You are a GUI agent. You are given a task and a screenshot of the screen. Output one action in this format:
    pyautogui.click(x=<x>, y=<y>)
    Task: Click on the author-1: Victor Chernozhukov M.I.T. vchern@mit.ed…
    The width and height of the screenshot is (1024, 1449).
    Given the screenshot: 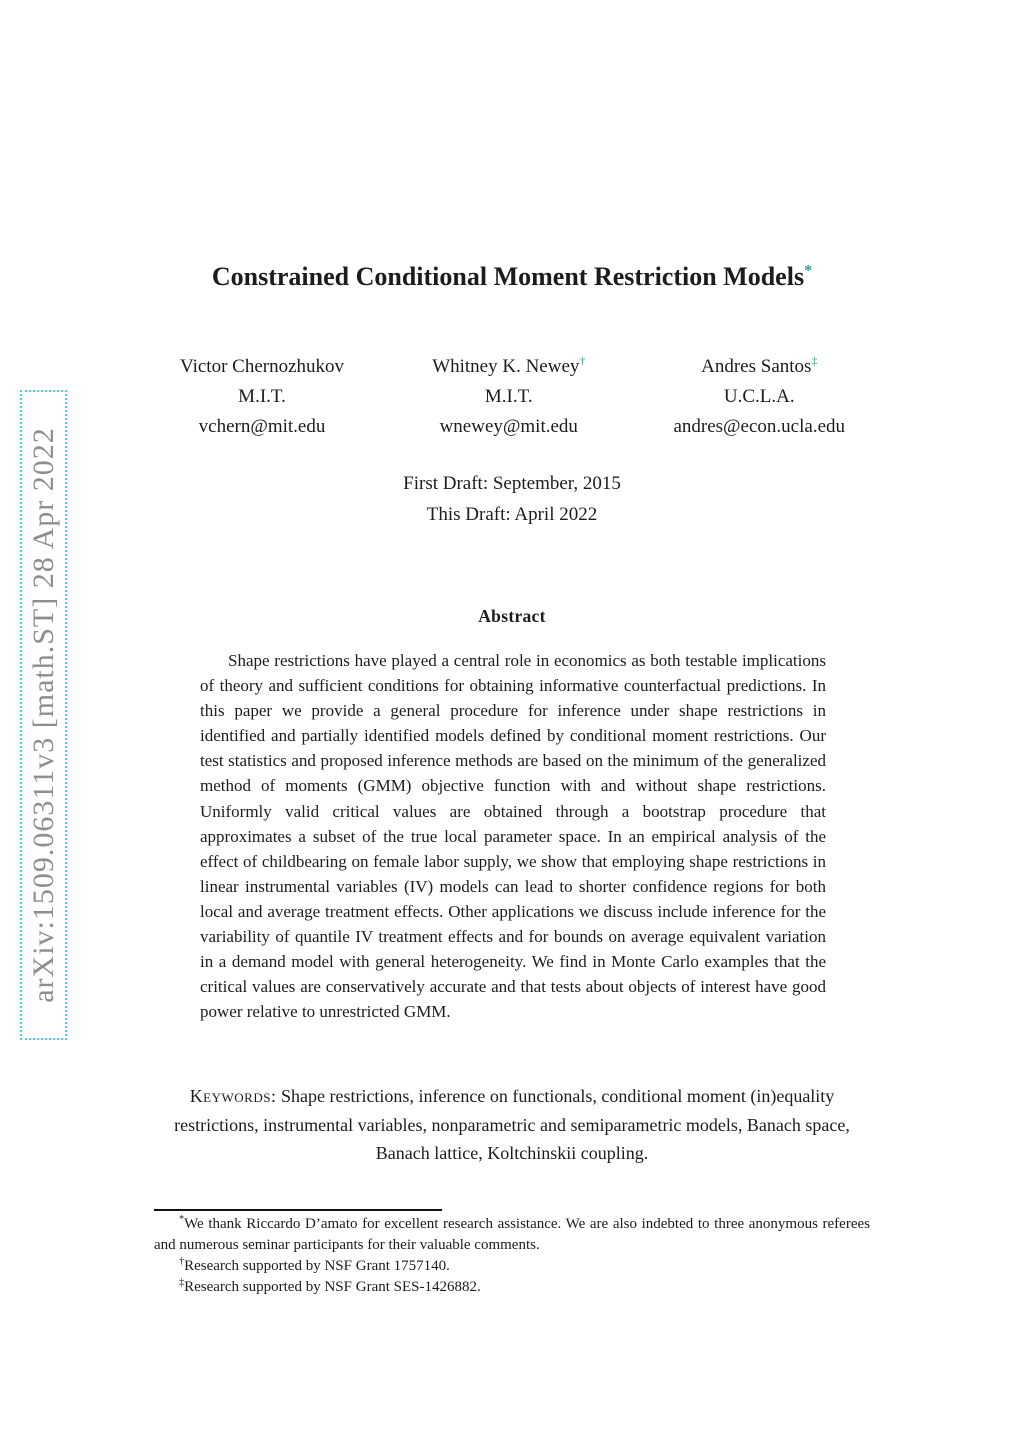 What is the action you would take?
    pyautogui.click(x=262, y=397)
    